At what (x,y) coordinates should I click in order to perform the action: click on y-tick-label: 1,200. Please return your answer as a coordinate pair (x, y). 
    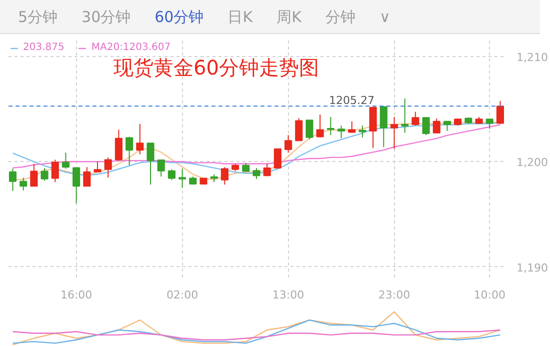
    Looking at the image, I should click on (532, 163).